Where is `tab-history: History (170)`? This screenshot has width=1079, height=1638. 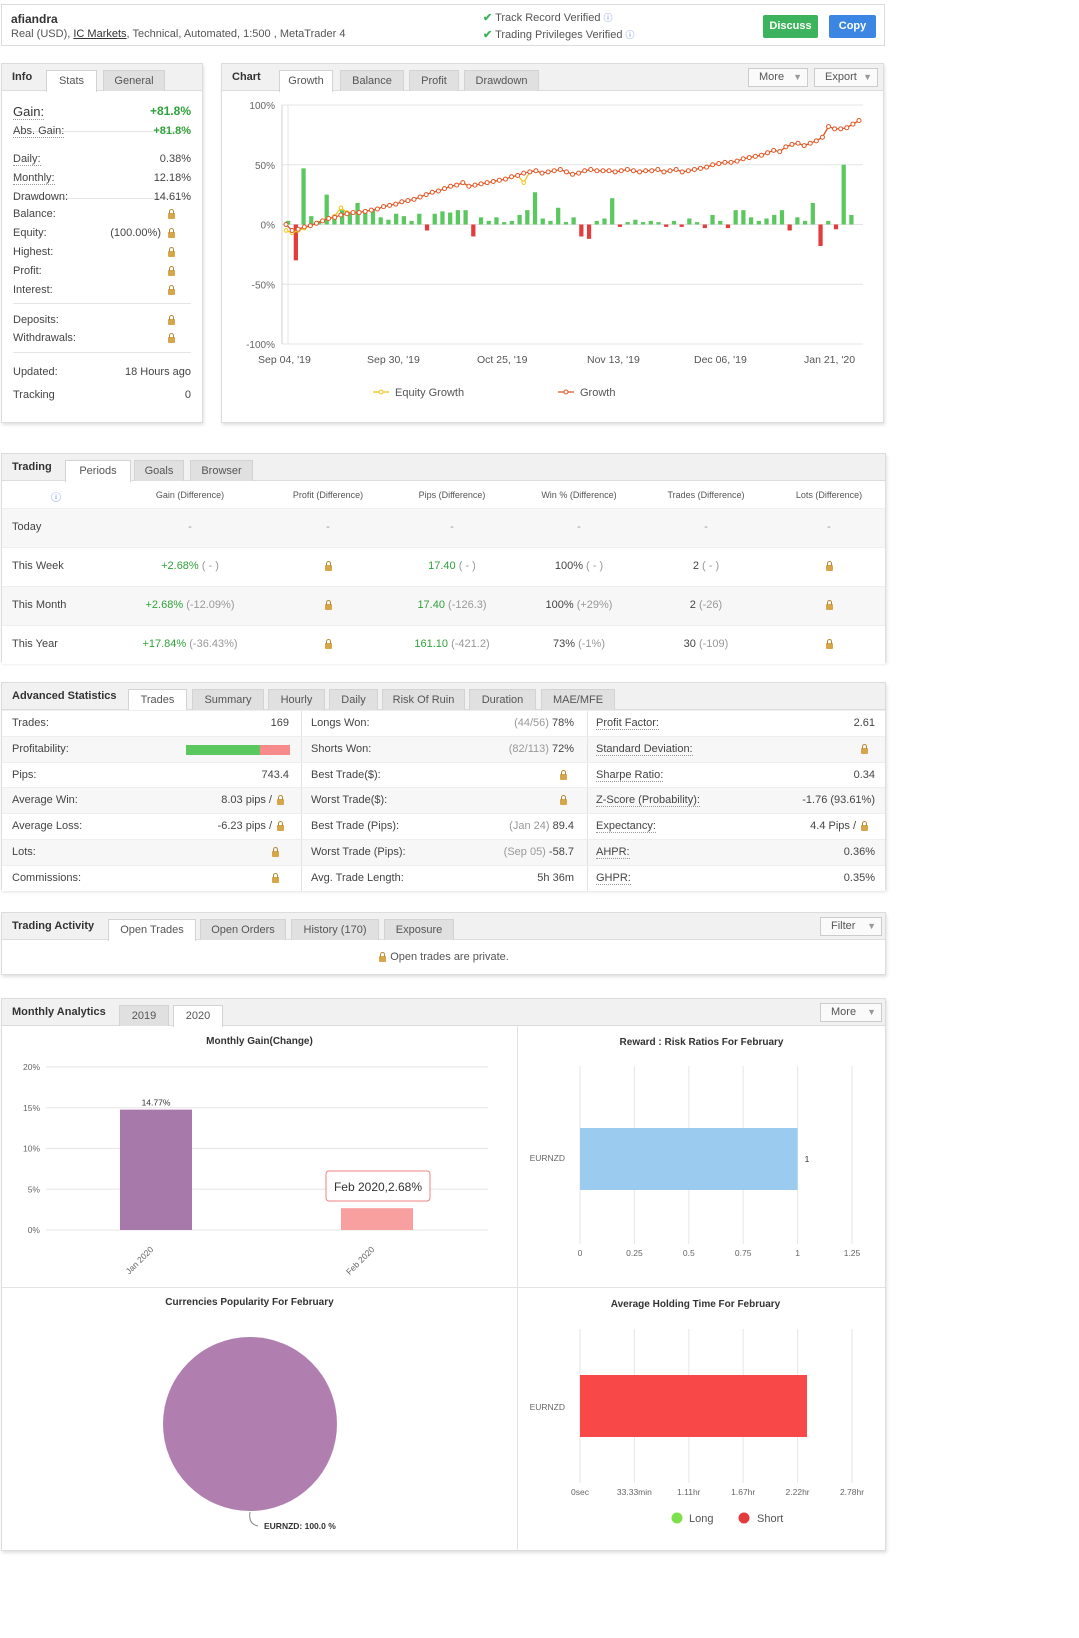
tab-history: History (170) is located at coordinates (335, 929).